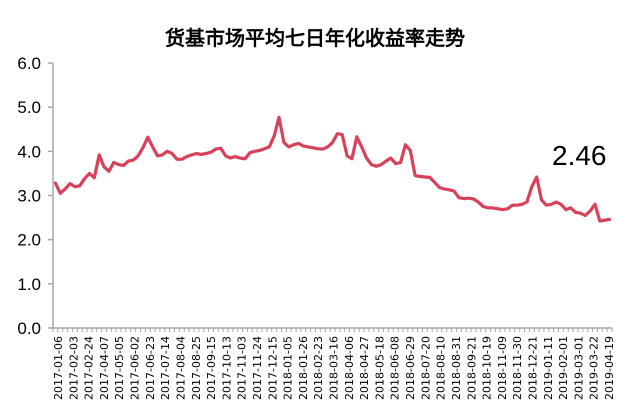 This screenshot has height=413, width=630. What do you see at coordinates (441, 368) in the screenshot?
I see `x-tick-label: 2018-08-10` at bounding box center [441, 368].